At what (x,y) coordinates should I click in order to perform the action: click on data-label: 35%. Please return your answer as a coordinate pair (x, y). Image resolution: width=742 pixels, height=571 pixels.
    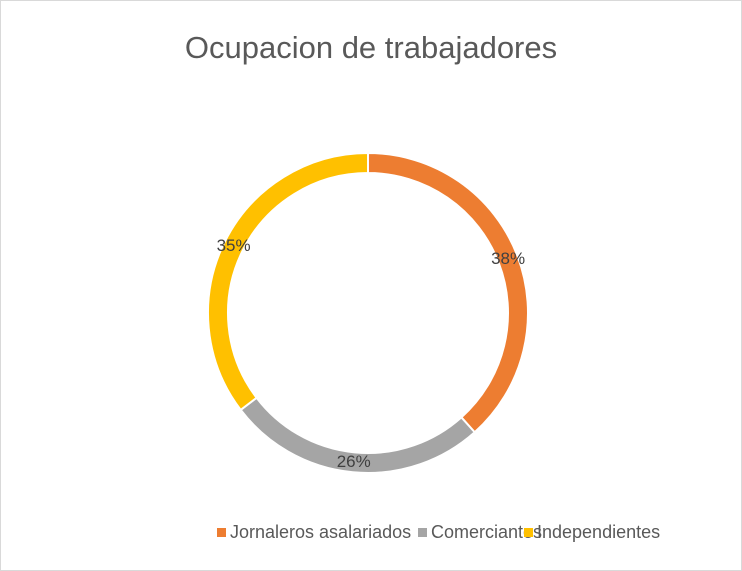
    Looking at the image, I should click on (234, 245).